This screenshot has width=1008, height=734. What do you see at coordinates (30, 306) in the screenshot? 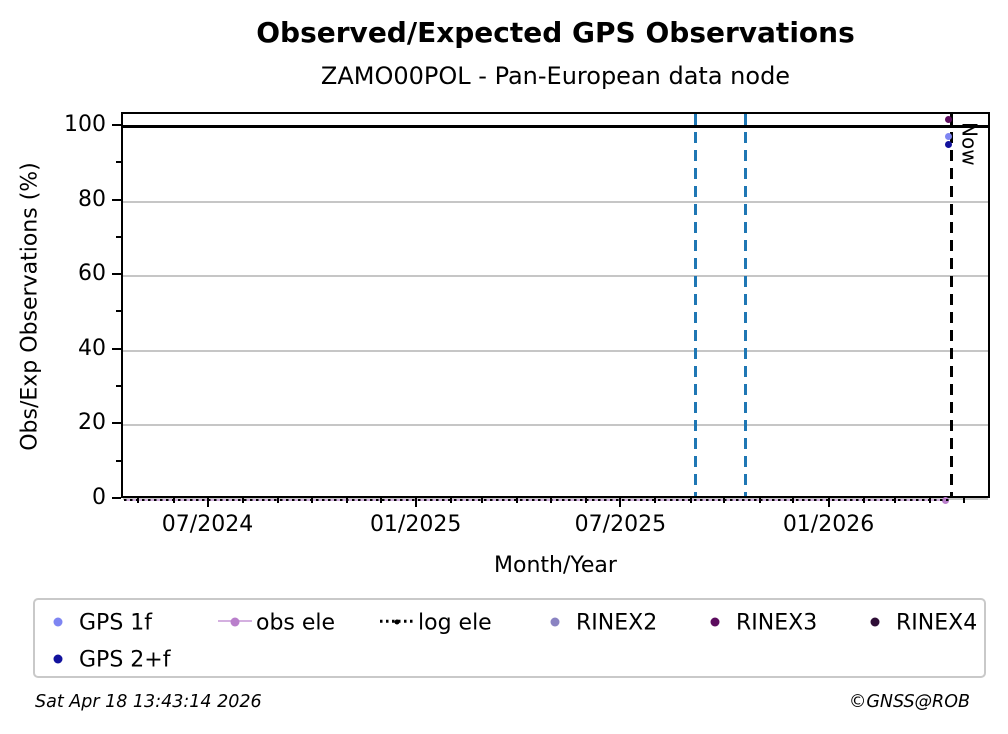
I see `y-axis-label: Obs/Exp Observations (%)` at bounding box center [30, 306].